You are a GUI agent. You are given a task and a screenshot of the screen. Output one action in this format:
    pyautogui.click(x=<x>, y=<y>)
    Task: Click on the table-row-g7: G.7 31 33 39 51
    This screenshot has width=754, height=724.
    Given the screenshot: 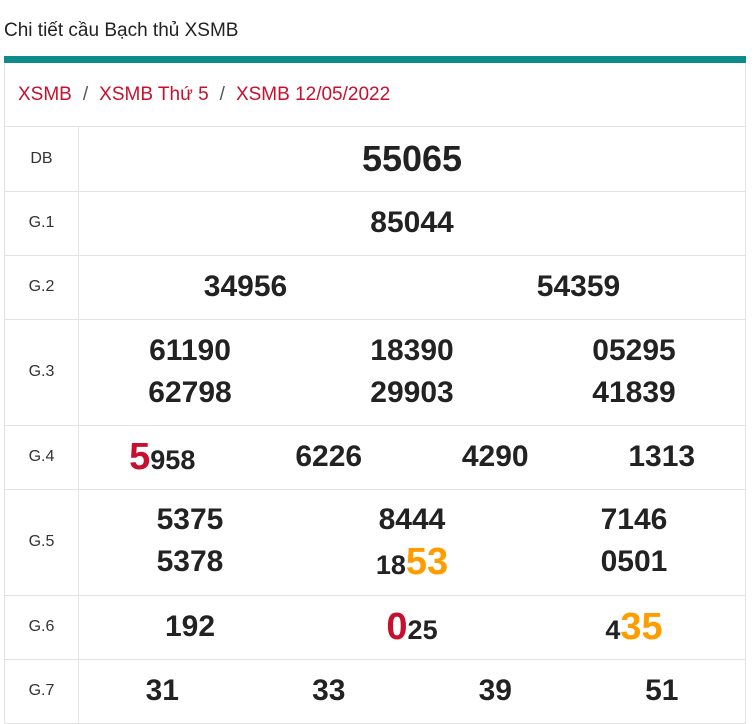 What is the action you would take?
    pyautogui.click(x=375, y=691)
    